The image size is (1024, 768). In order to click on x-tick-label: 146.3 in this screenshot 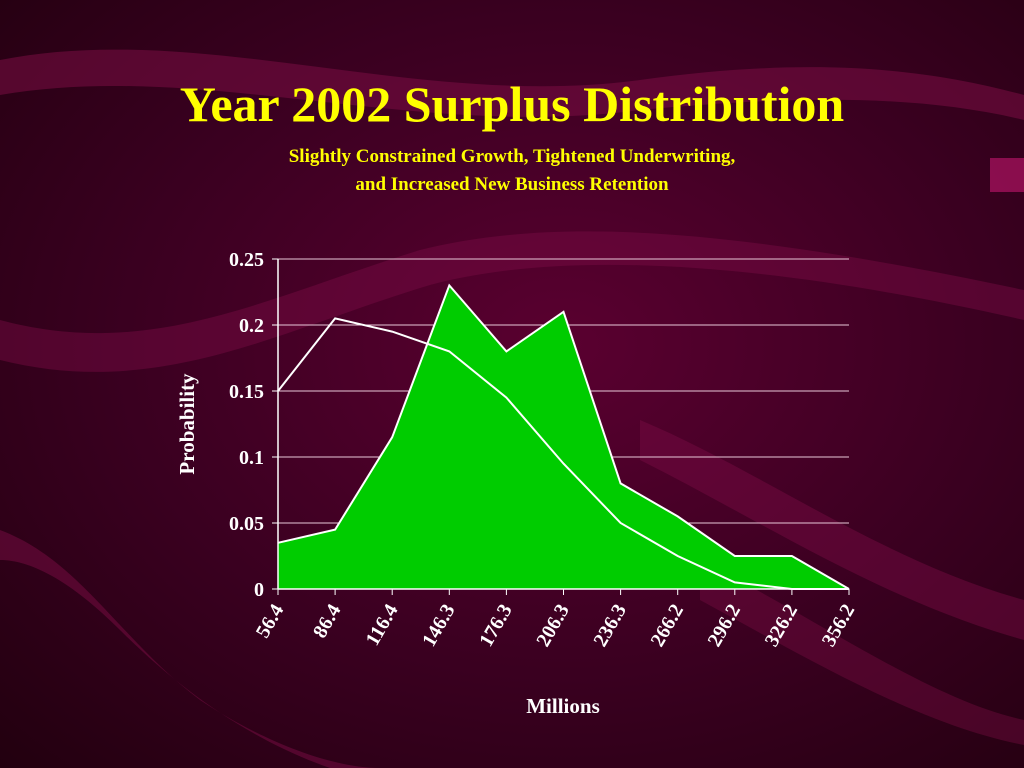, I will do `click(439, 626)`.